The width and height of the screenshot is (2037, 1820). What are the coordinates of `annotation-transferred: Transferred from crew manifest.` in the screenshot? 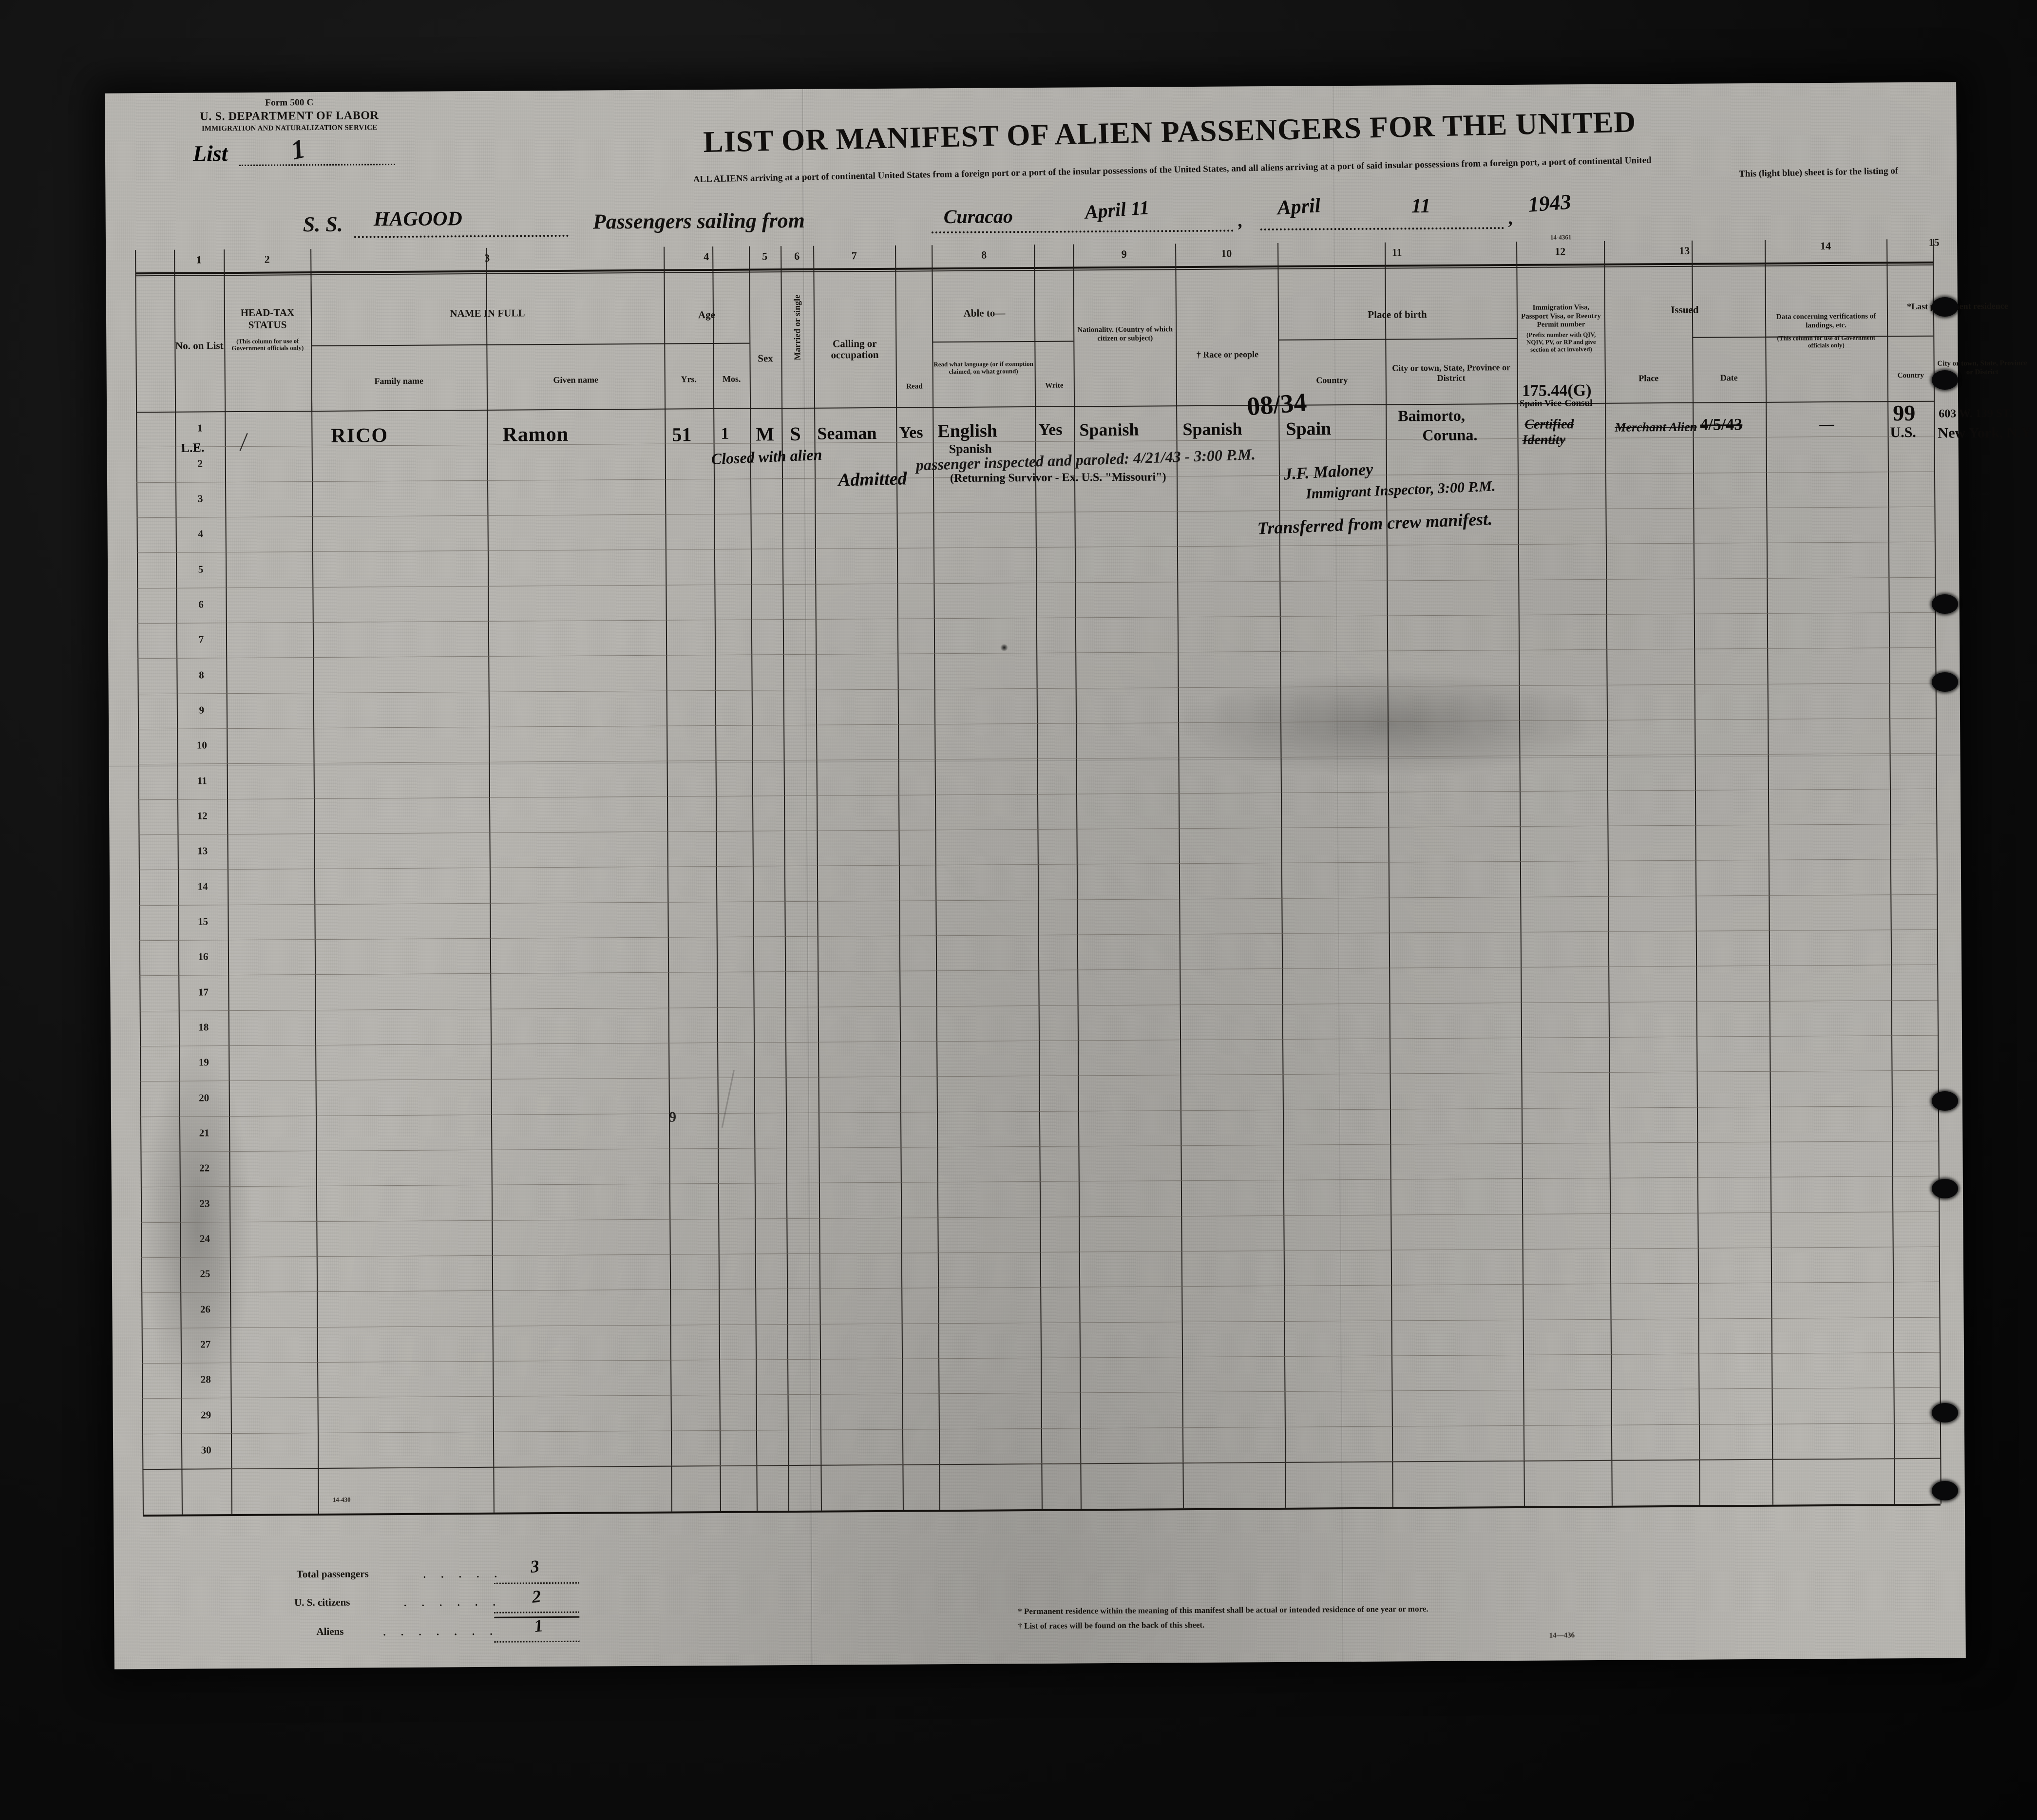 It's located at (1374, 523).